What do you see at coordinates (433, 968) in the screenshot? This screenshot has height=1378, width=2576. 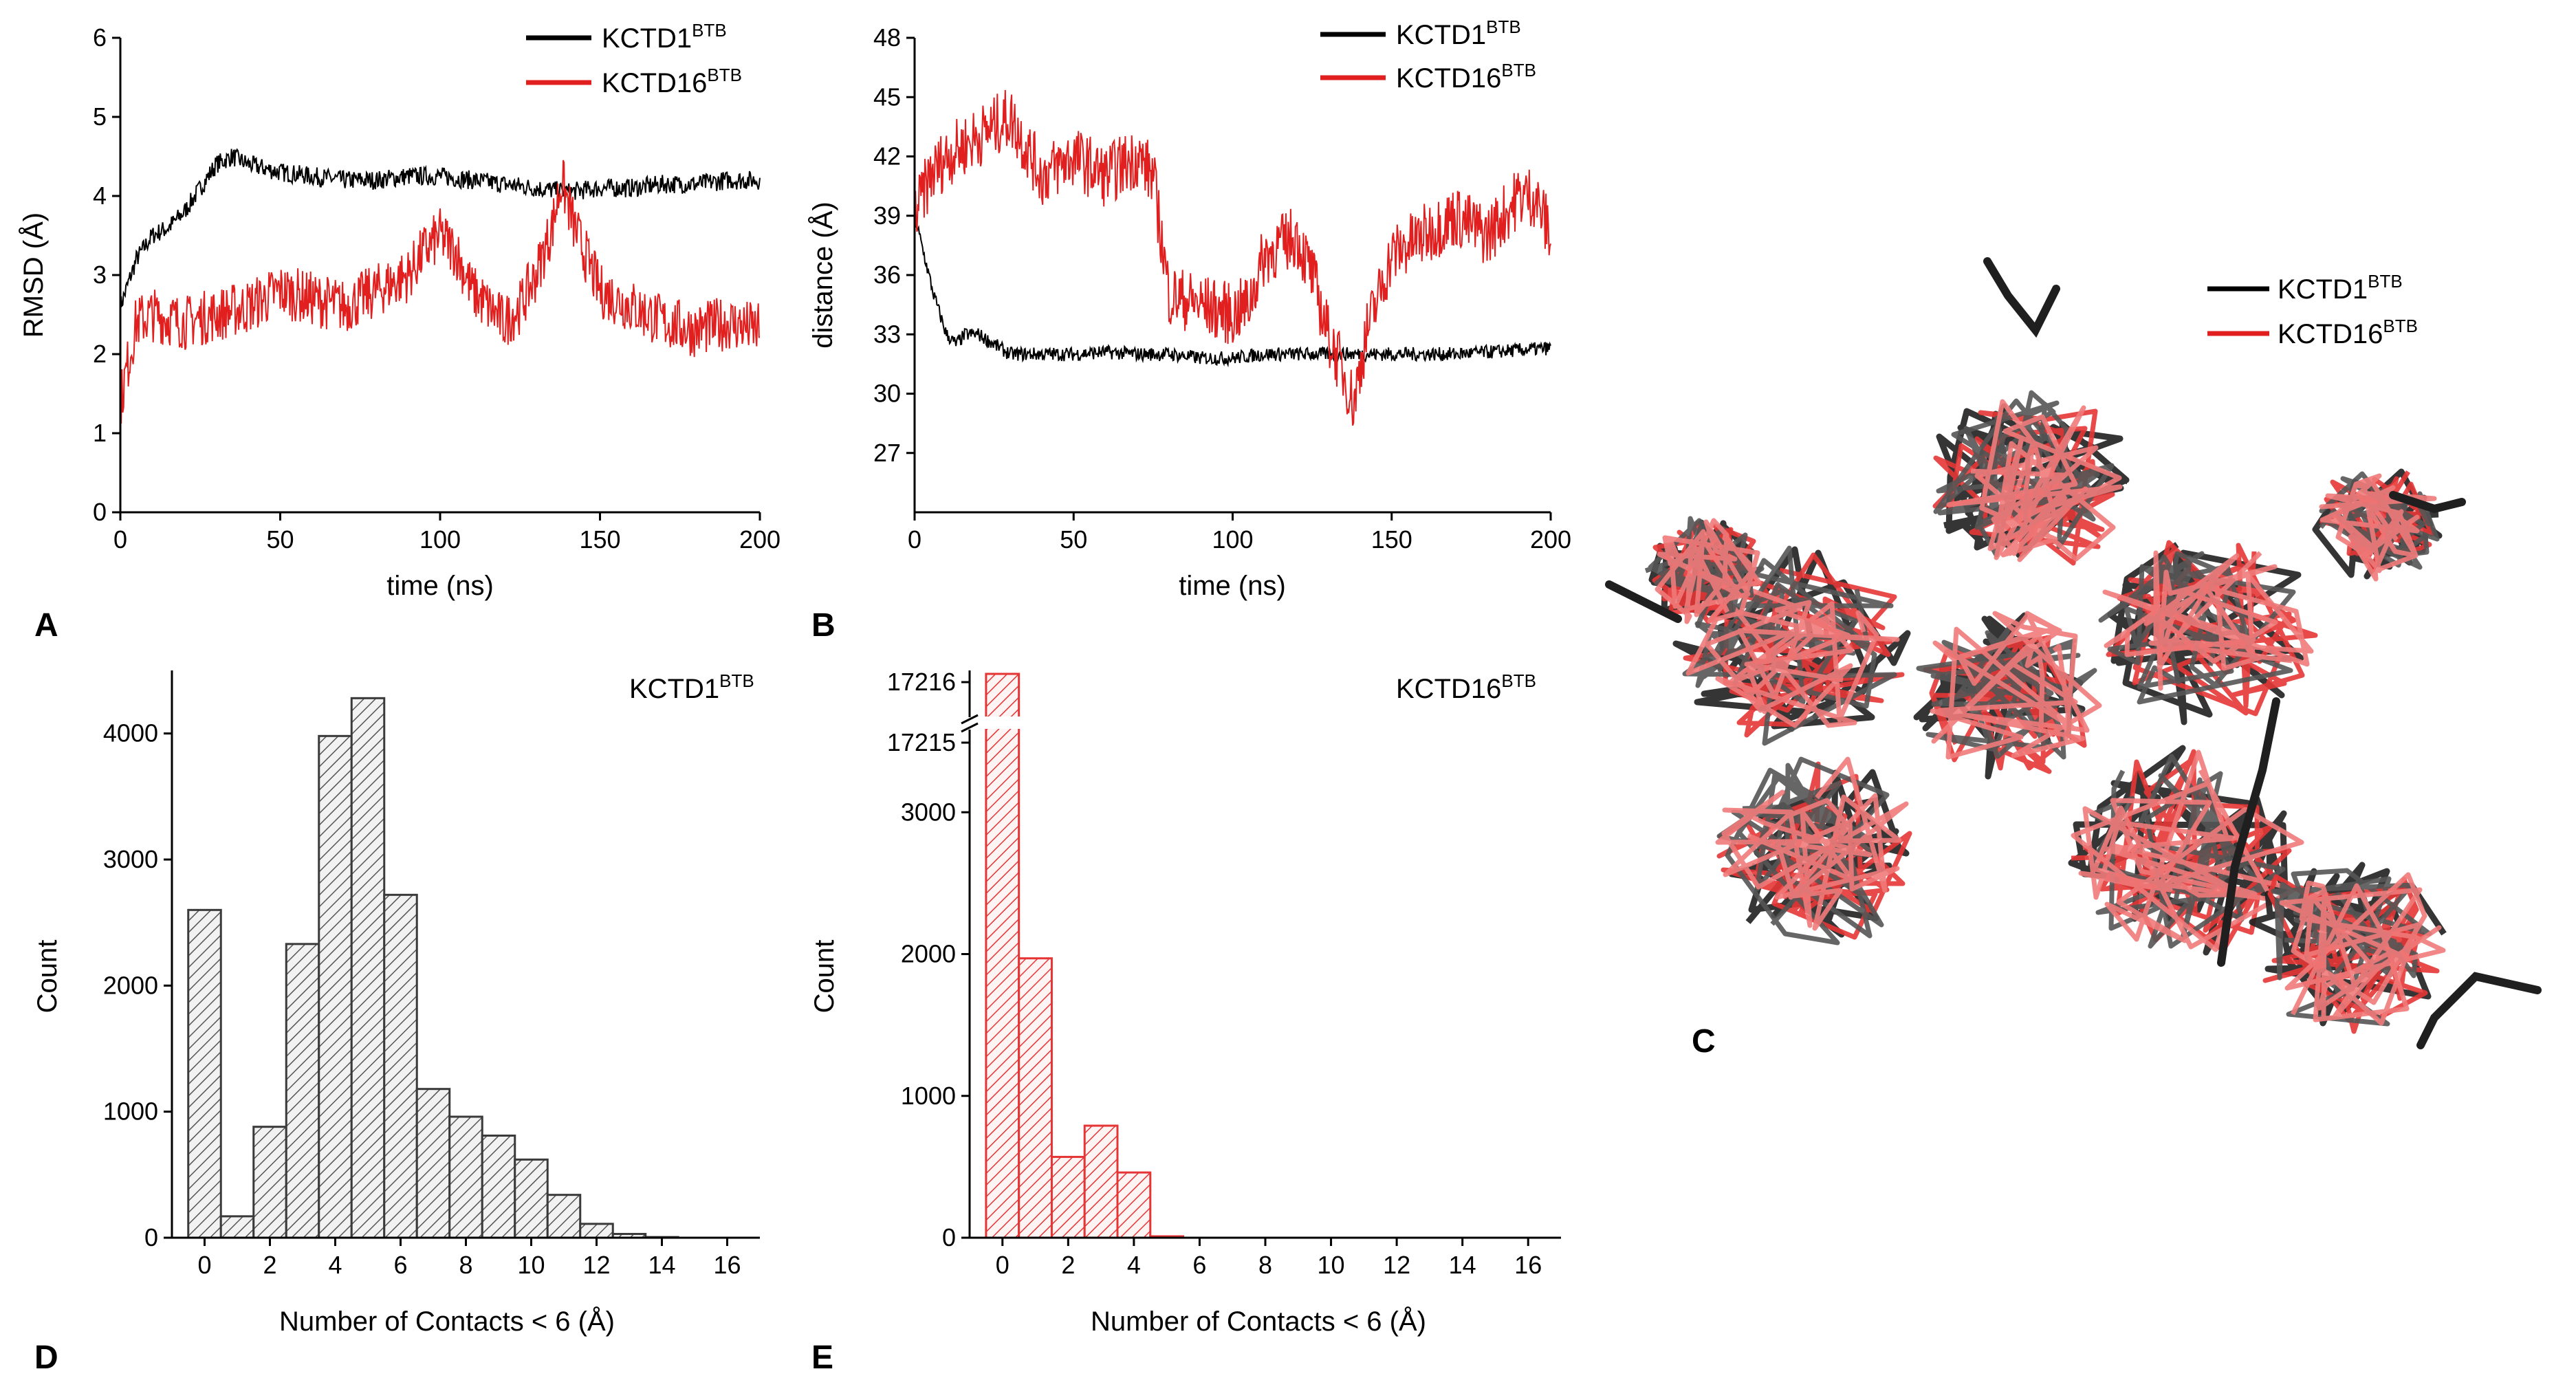 I see `kctd1-histogram` at bounding box center [433, 968].